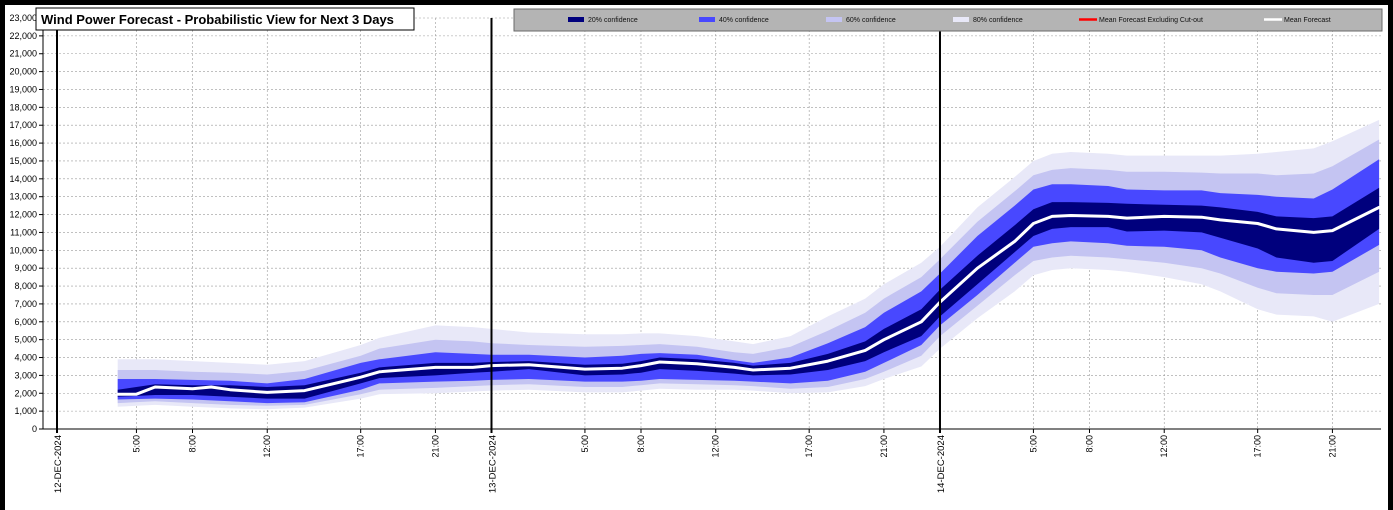 The image size is (1393, 510). I want to click on y-tick-label: 11,000, so click(23, 232).